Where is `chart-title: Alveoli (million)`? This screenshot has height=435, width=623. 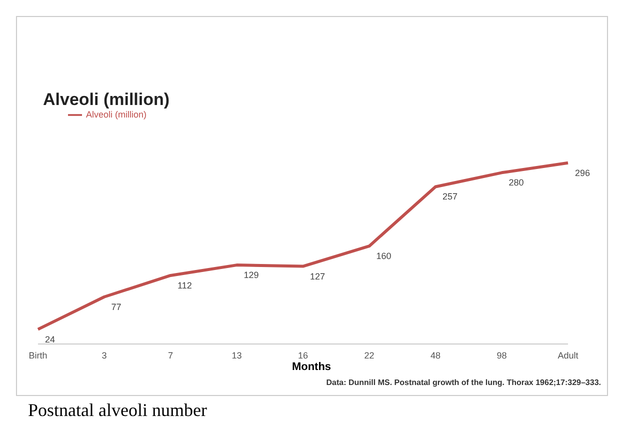
chart-title: Alveoli (million) is located at coordinates (106, 100).